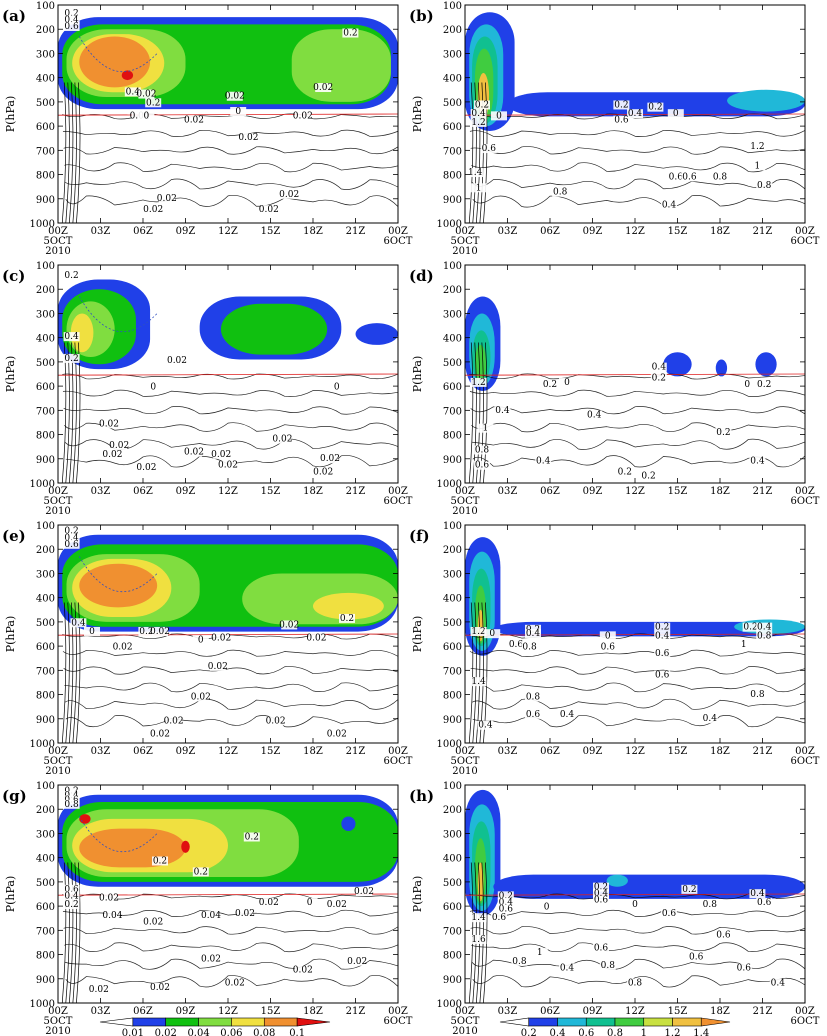 The width and height of the screenshot is (827, 1036). Describe the element at coordinates (118, 314) in the screenshot. I see `dotted-contour` at that location.